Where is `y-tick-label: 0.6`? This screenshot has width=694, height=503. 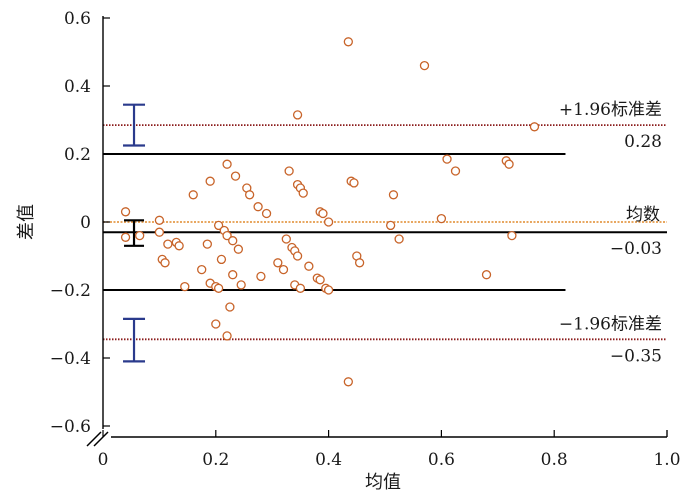
y-tick-label: 0.6 is located at coordinates (77, 19).